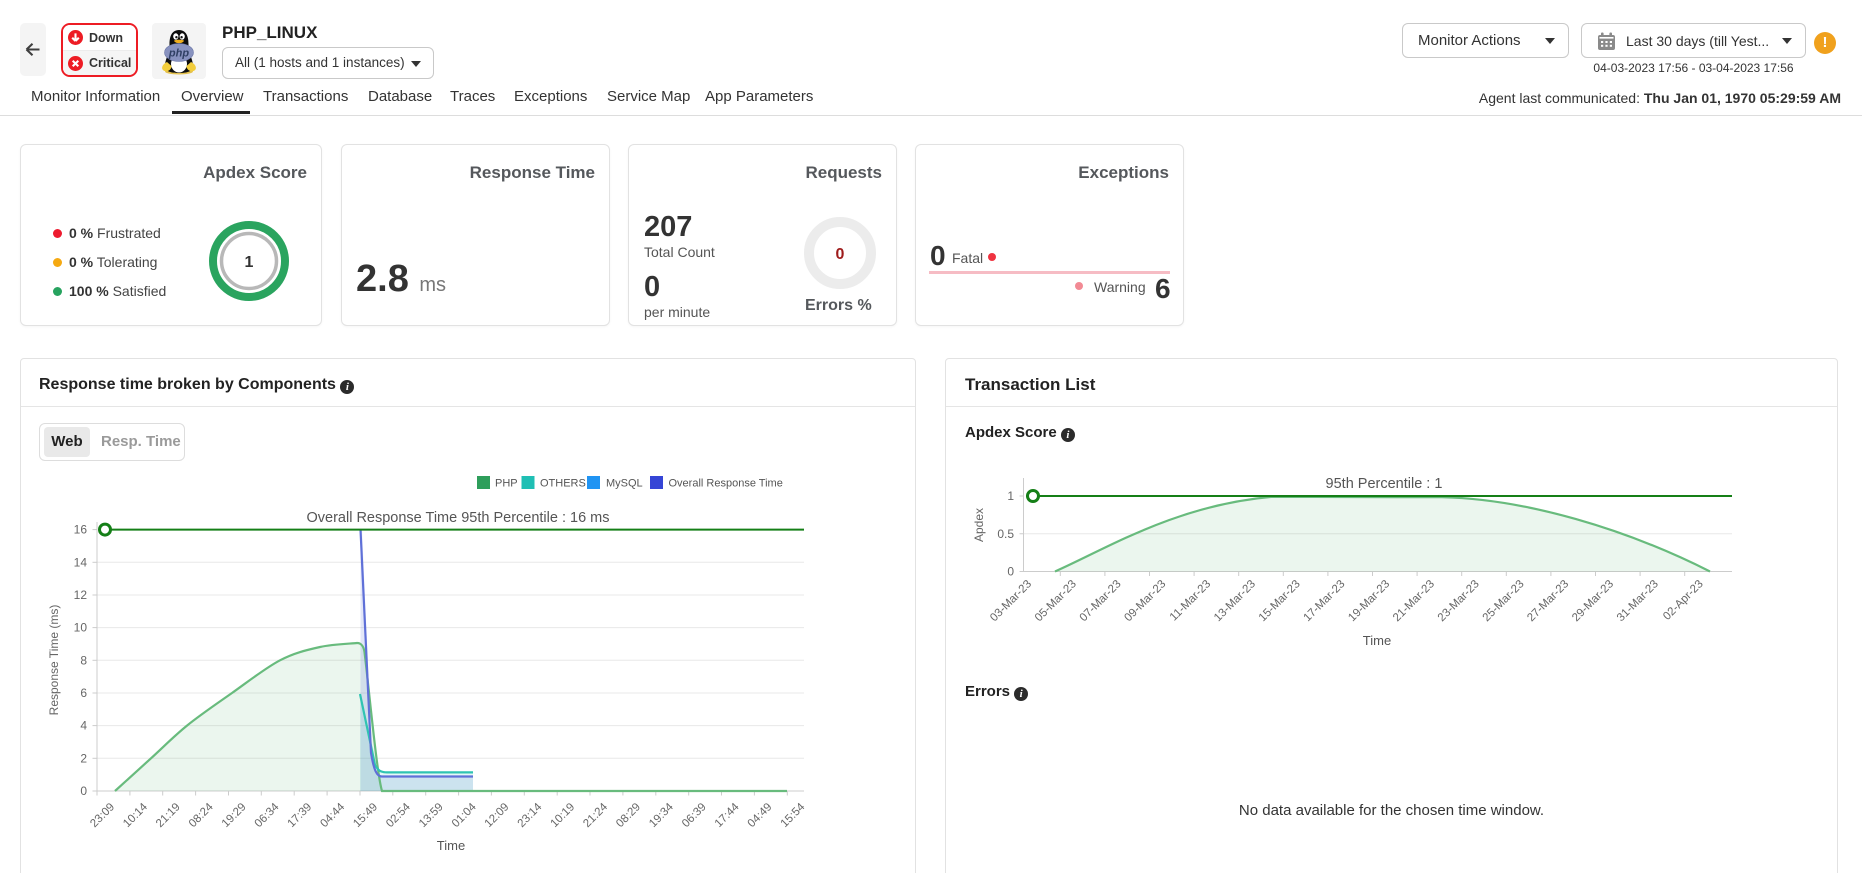 Image resolution: width=1862 pixels, height=873 pixels. Describe the element at coordinates (694, 815) in the screenshot. I see `svg-text: 06:39` at that location.